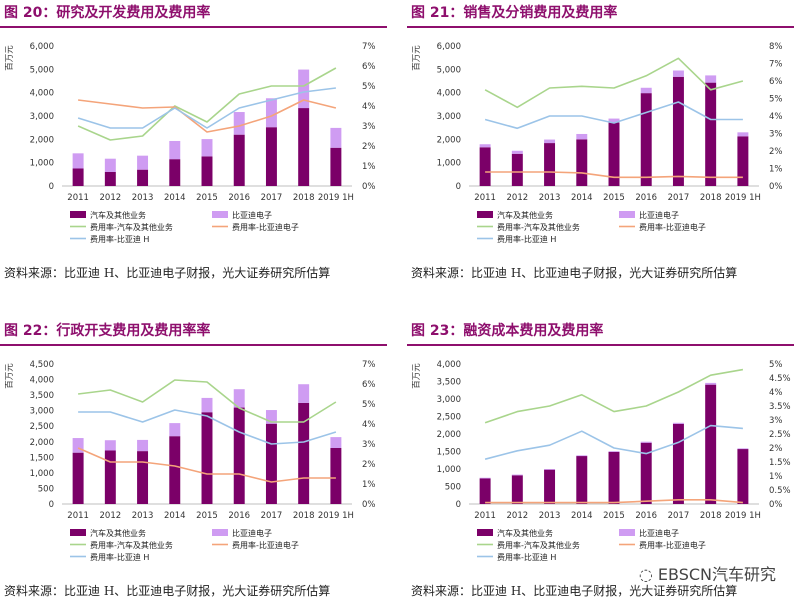 The width and height of the screenshot is (794, 605). What do you see at coordinates (707, 573) in the screenshot?
I see `watermark: ◌ EBSCN汽车研究` at bounding box center [707, 573].